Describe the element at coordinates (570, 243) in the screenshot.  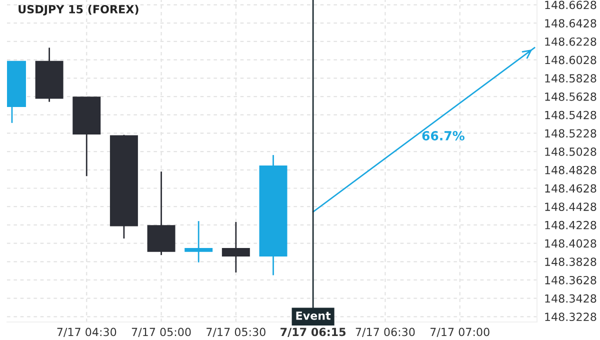
I see `y-tick-label: 148.4028` at that location.